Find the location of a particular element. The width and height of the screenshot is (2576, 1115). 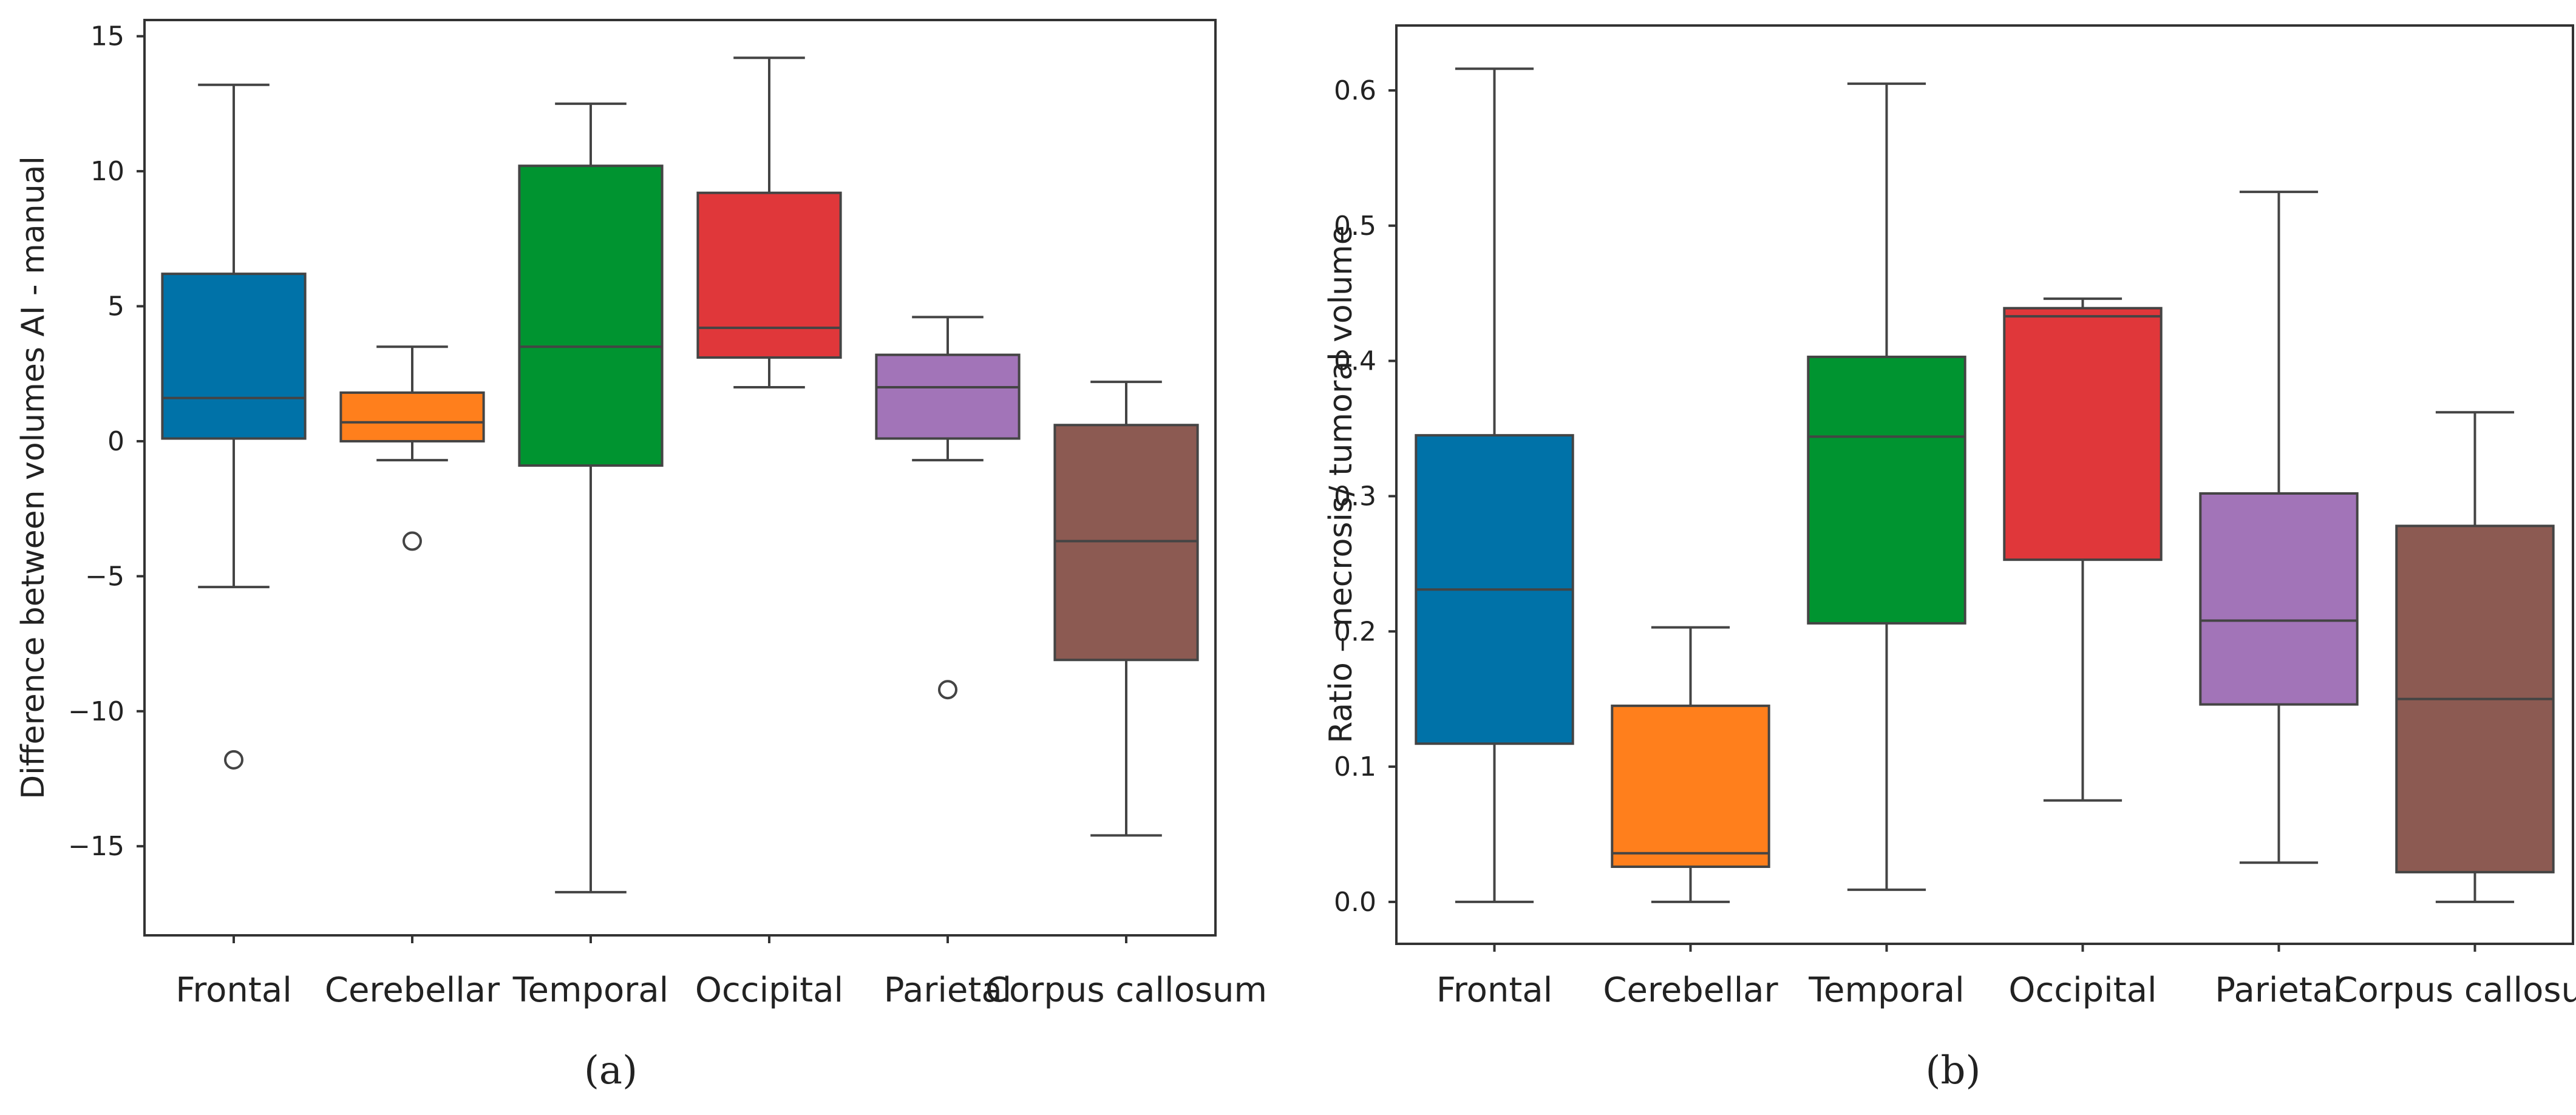

chart-b-y-ticks: 0.0 0.1 0.2 0.3 0.4 0.5 0.6 is located at coordinates (1365, 496).